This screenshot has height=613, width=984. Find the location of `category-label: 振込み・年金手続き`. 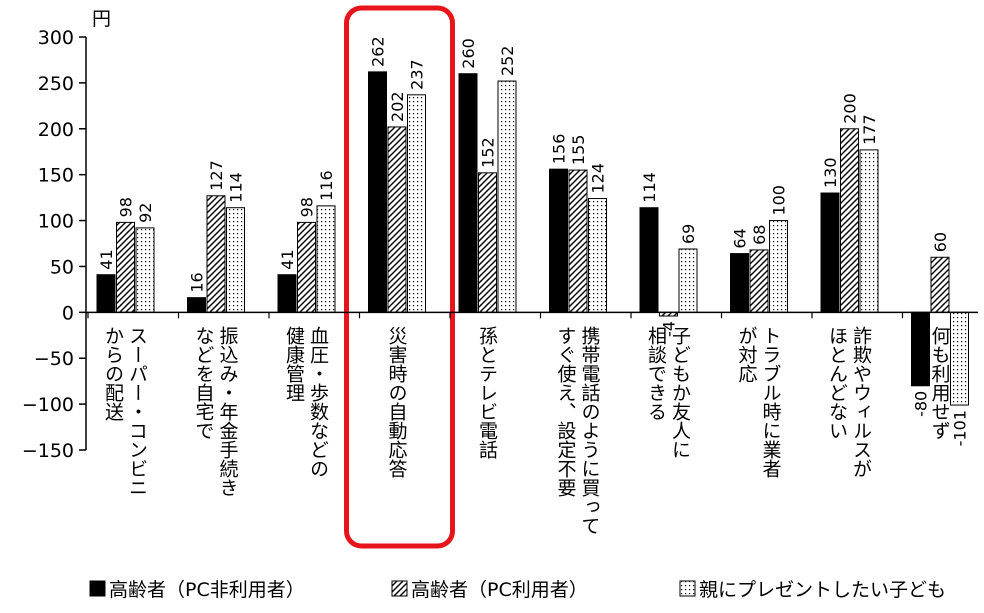

category-label: 振込み・年金手続き is located at coordinates (228, 411).